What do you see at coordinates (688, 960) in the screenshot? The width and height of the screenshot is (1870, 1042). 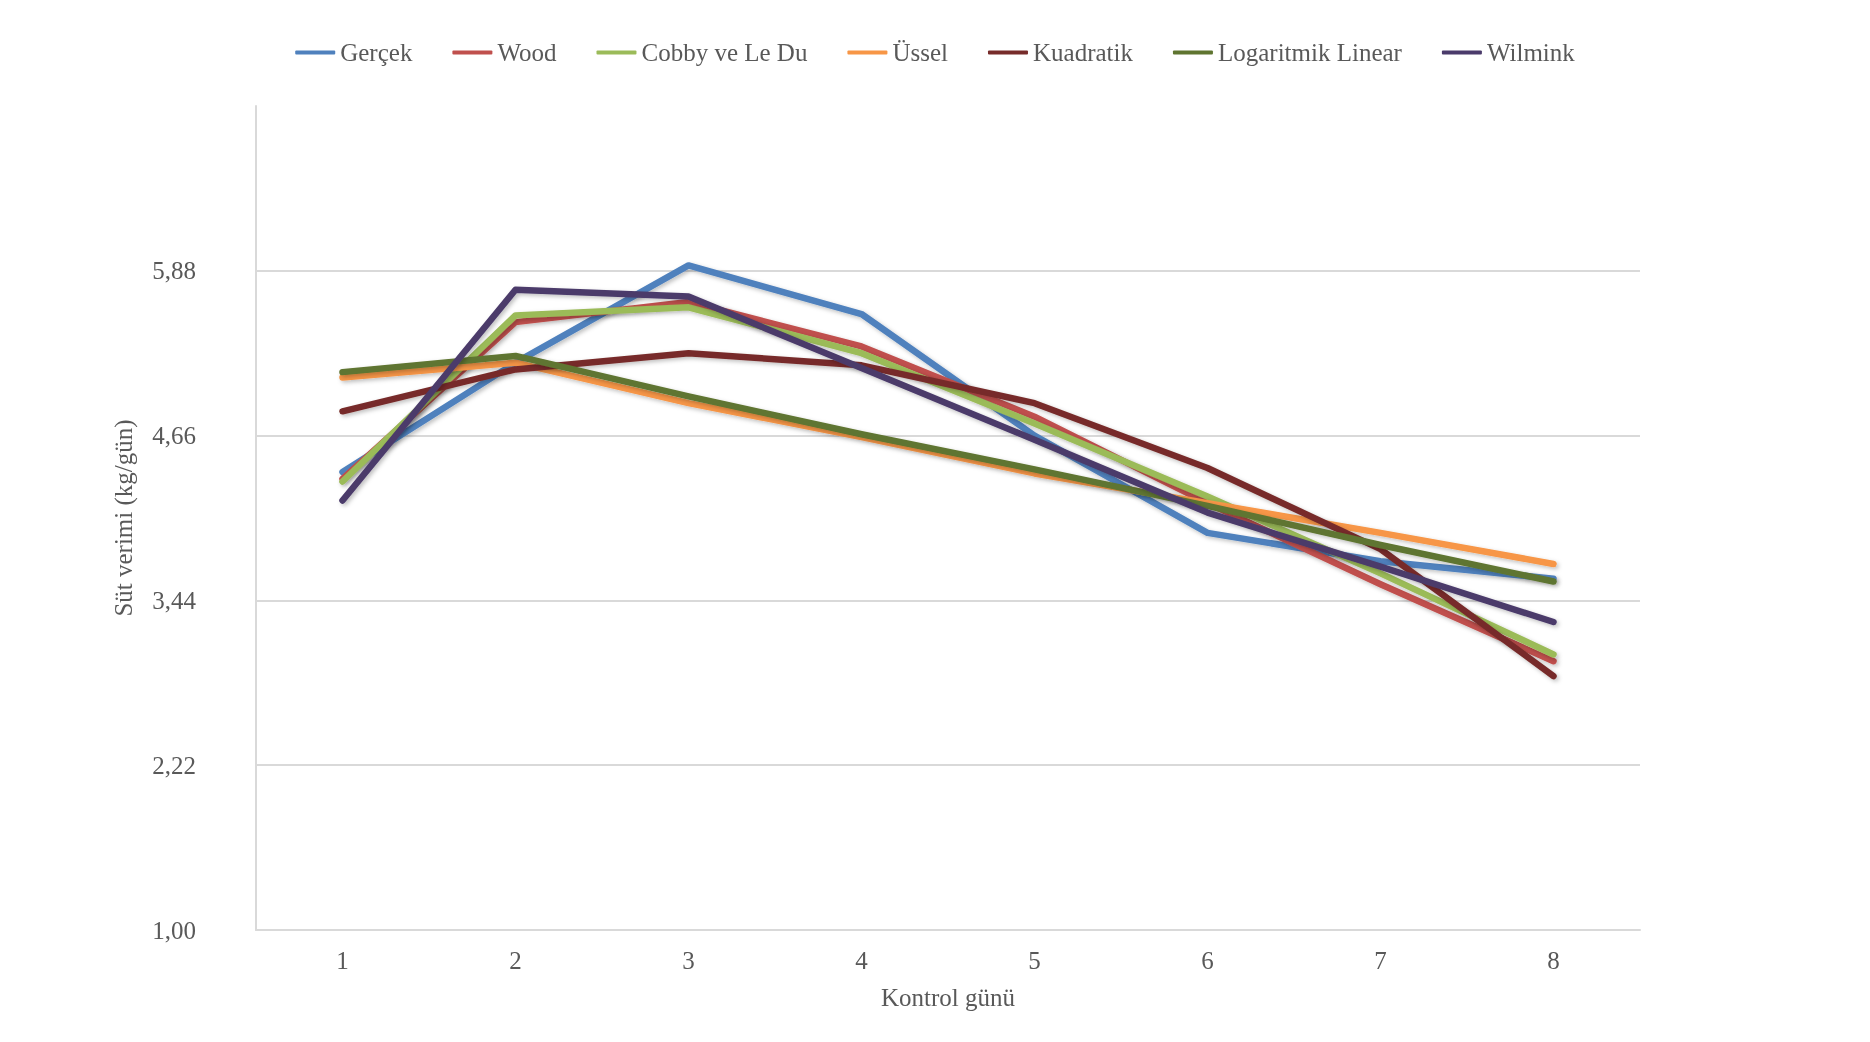 I see `x-tick-label: 3` at bounding box center [688, 960].